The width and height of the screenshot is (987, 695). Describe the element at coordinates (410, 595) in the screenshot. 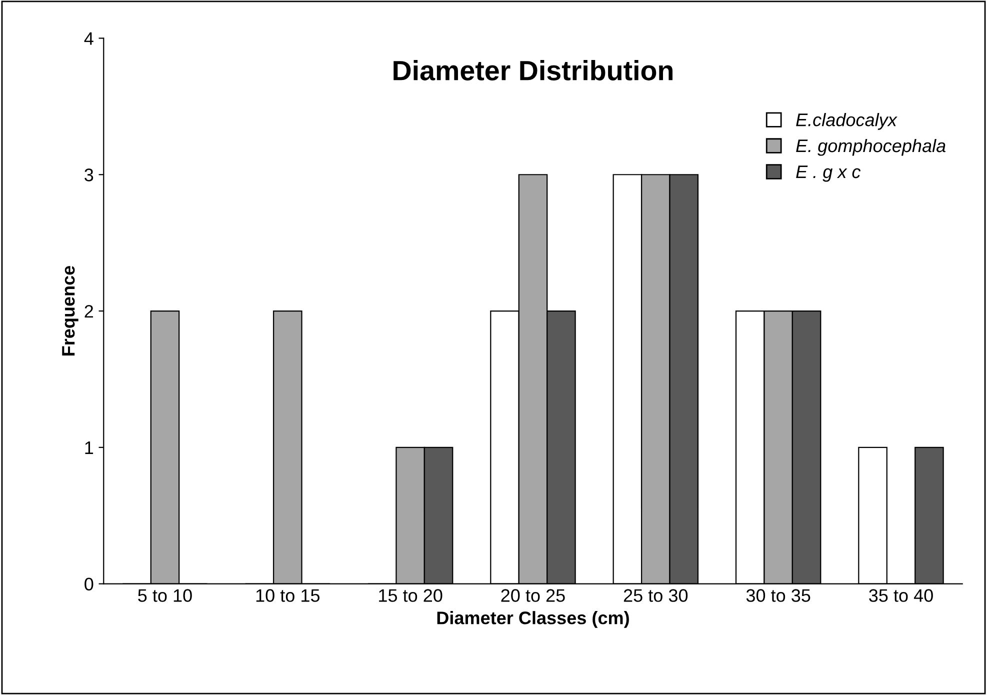

I see `x-tick-label: 15 to 20` at that location.